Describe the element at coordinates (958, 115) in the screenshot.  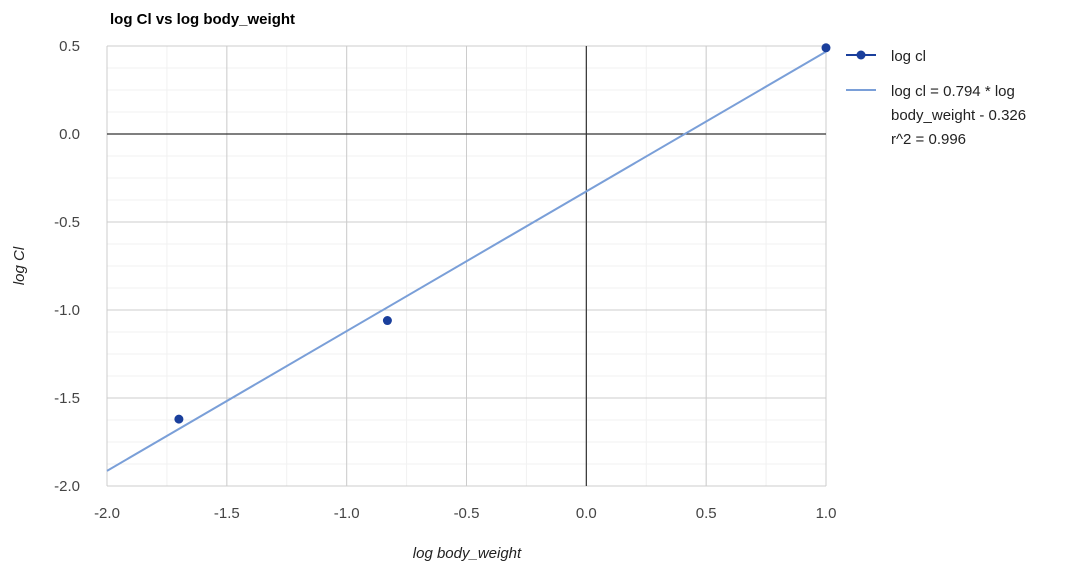
I see `legend-trendline-label-2: body_weight - 0.326` at that location.